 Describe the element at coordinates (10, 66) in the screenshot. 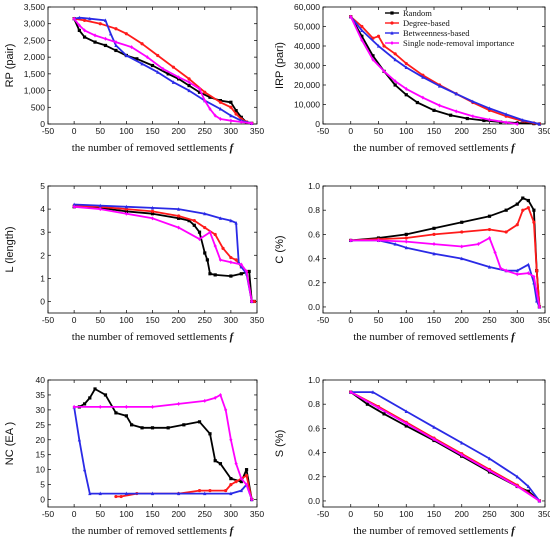

I see `y-axis-label: RP (pair)` at that location.